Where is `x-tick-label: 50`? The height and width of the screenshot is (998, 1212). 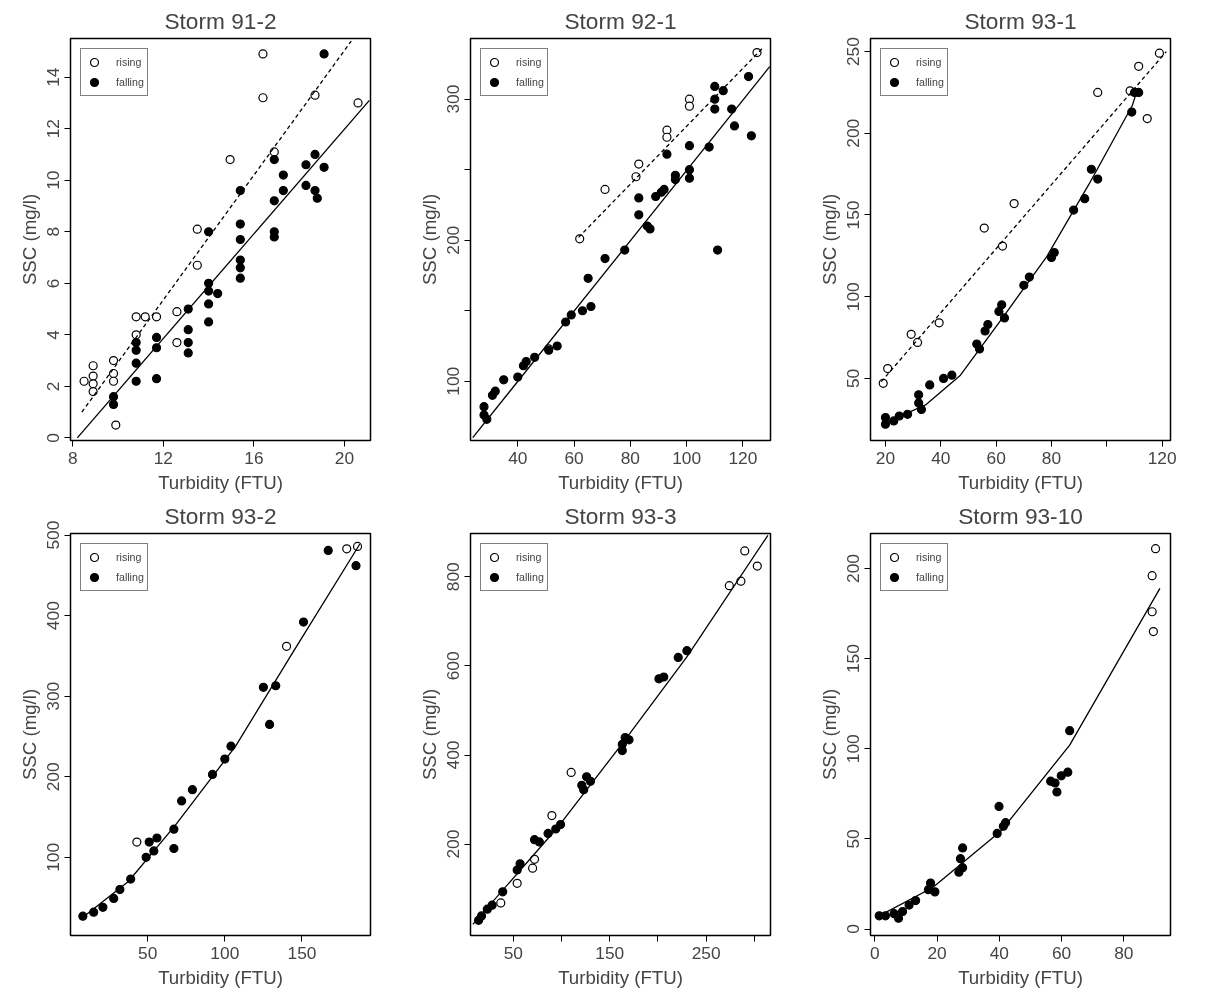
x-tick-label: 50 is located at coordinates (513, 952).